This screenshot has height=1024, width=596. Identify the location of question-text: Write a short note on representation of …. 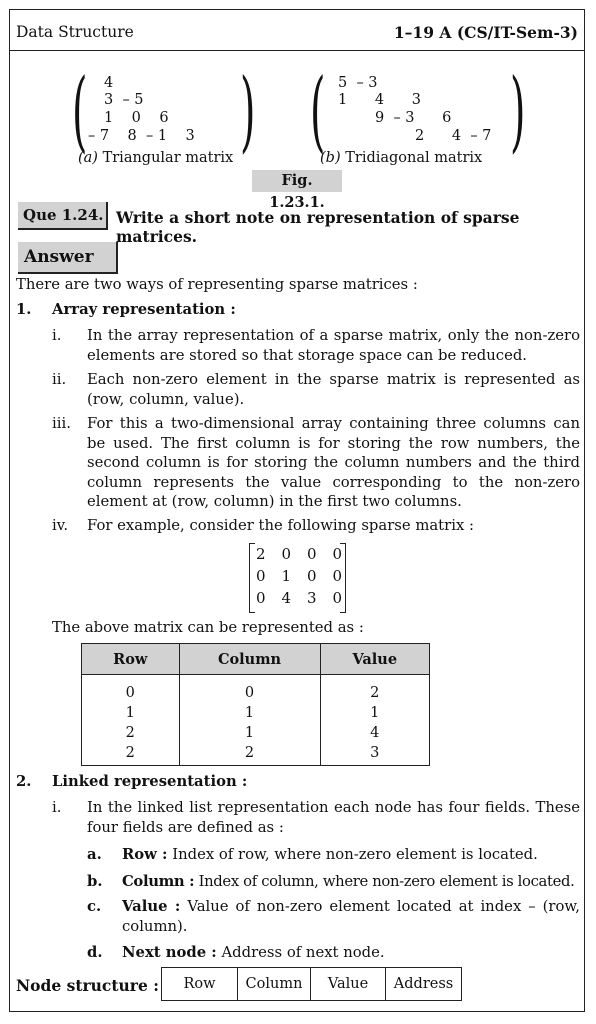
(318, 227).